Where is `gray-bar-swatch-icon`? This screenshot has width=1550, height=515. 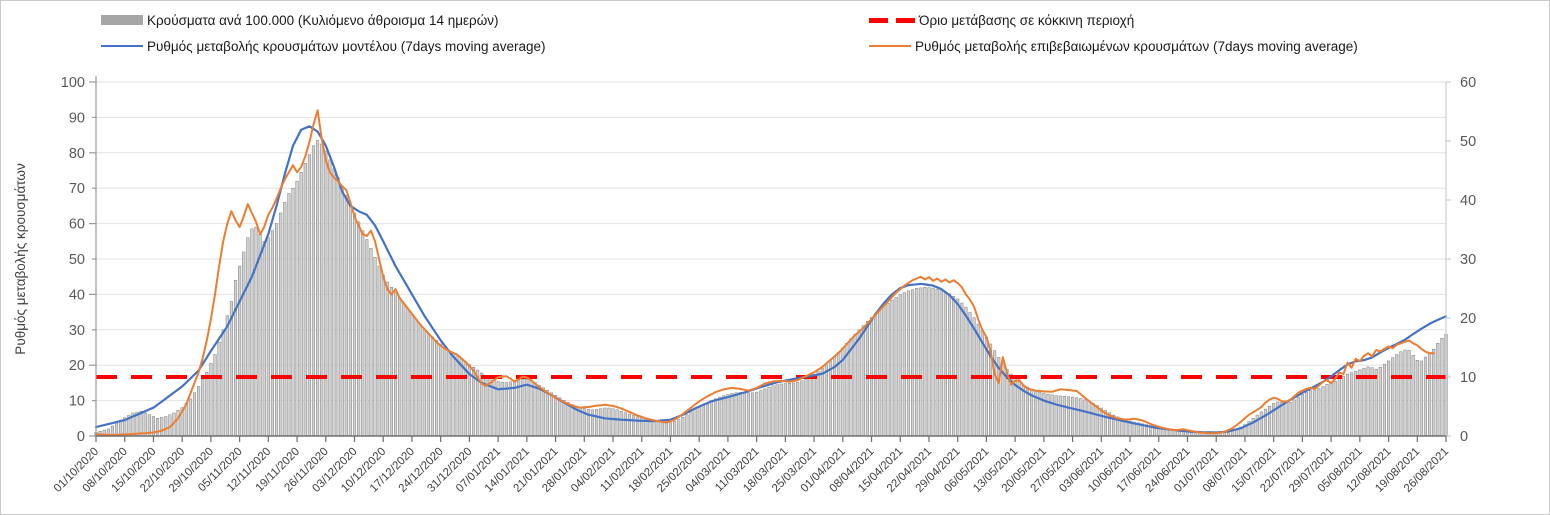
gray-bar-swatch-icon is located at coordinates (122, 20).